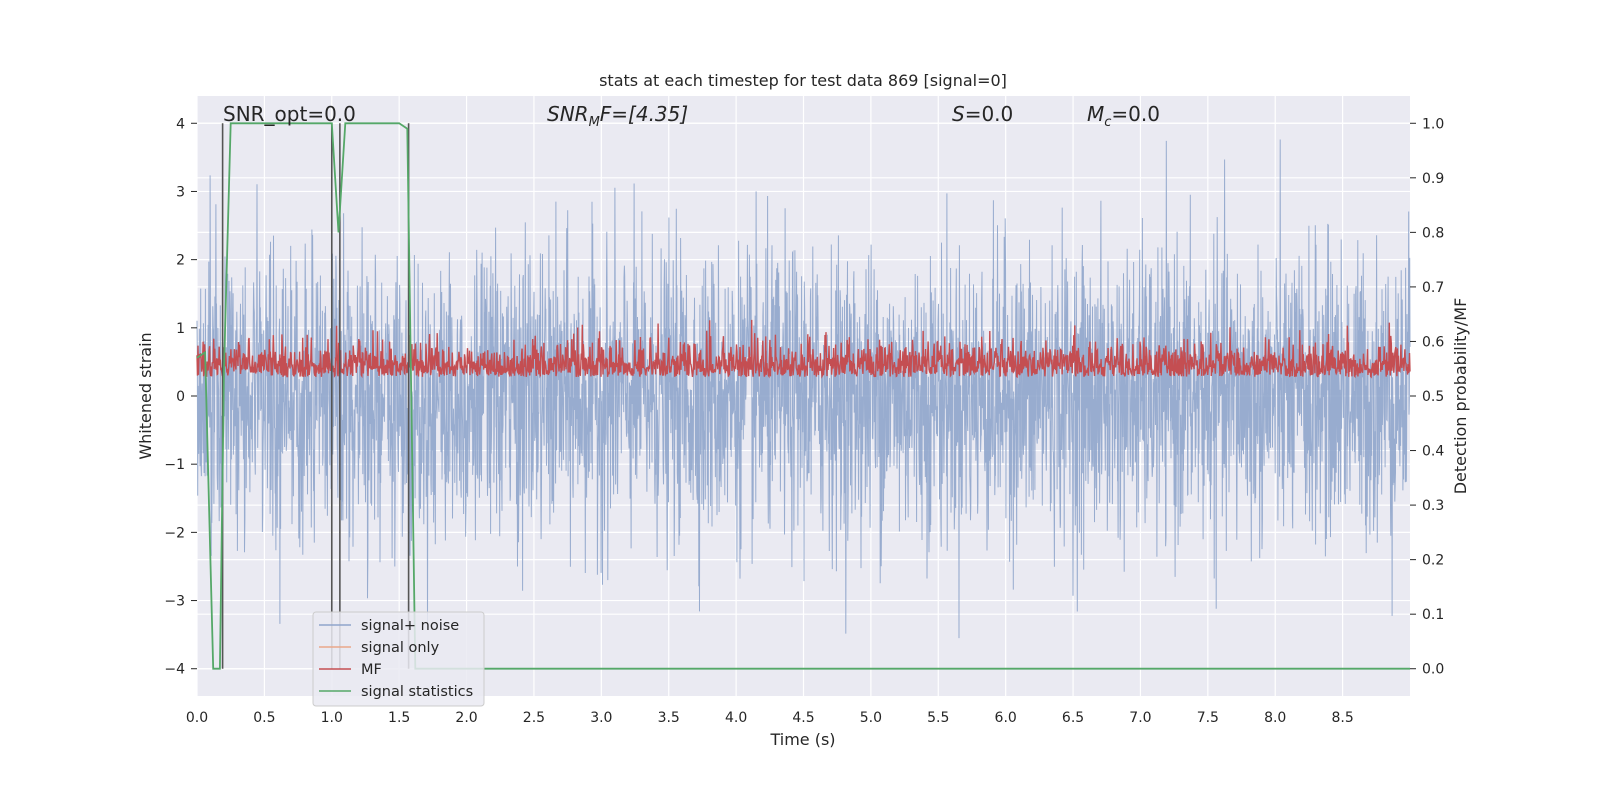  I want to click on y-axis-label: Whitened strain, so click(145, 395).